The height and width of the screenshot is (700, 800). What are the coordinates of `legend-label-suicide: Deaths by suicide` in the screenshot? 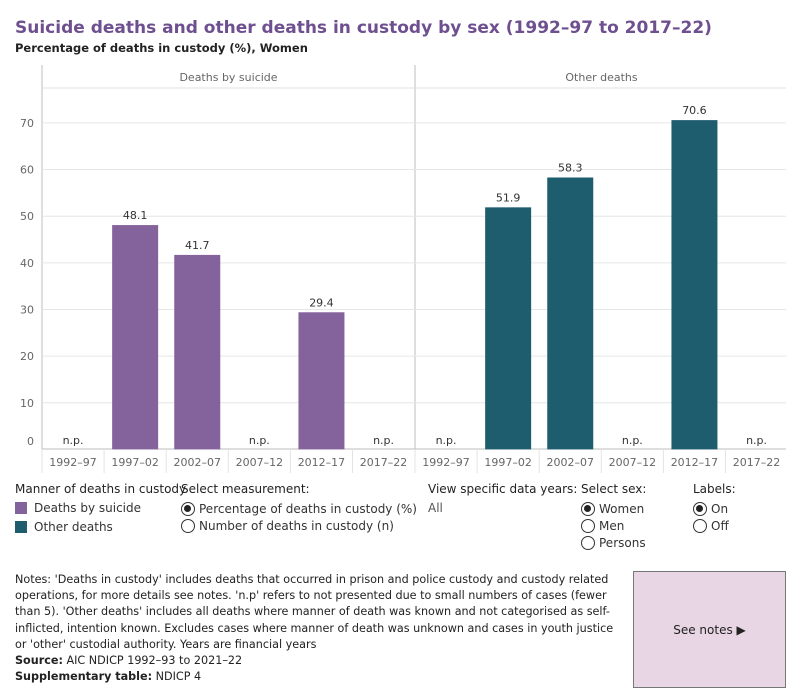 It's located at (88, 508).